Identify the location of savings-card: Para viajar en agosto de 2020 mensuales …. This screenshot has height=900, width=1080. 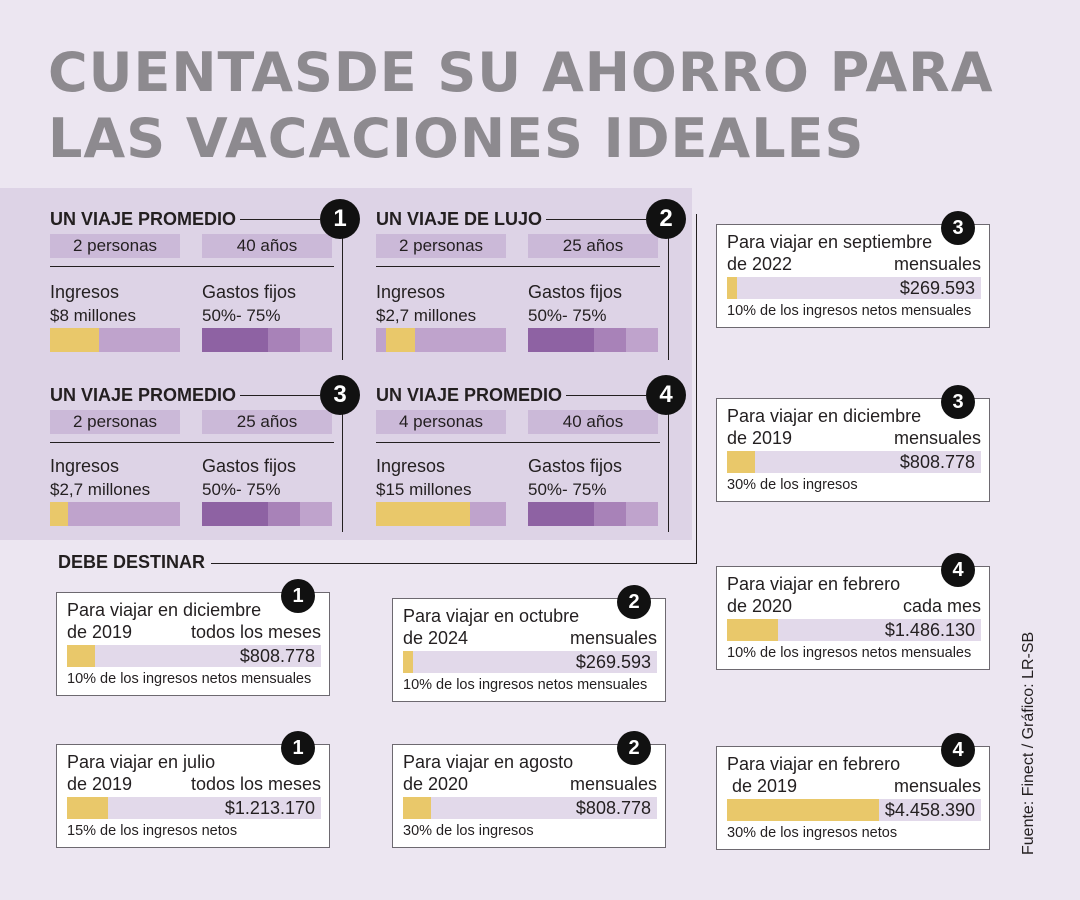
(529, 789).